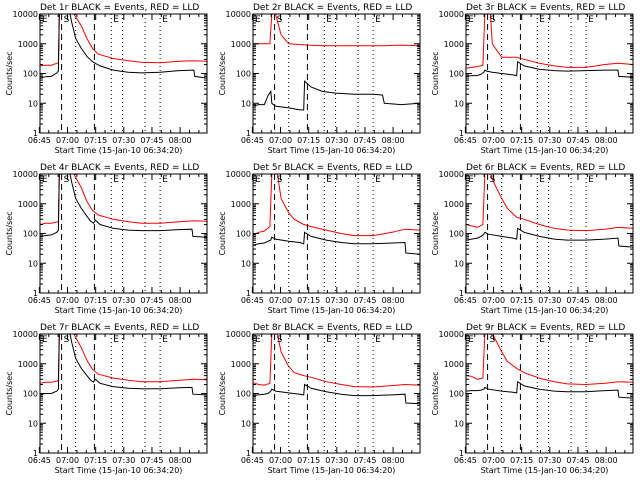  I want to click on panel-title: Det 8r BLACK = Events, RED = LLD, so click(332, 328).